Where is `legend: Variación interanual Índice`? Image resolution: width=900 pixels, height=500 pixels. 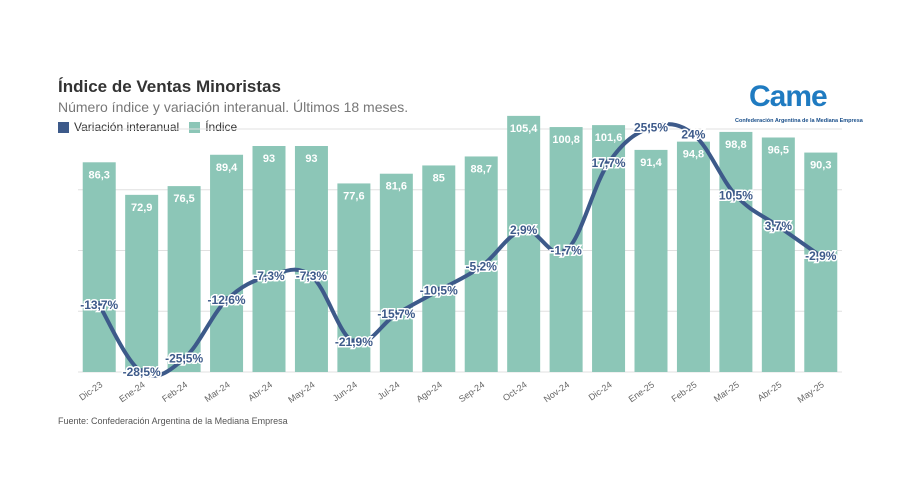
legend: Variación interanual Índice is located at coordinates (152, 127).